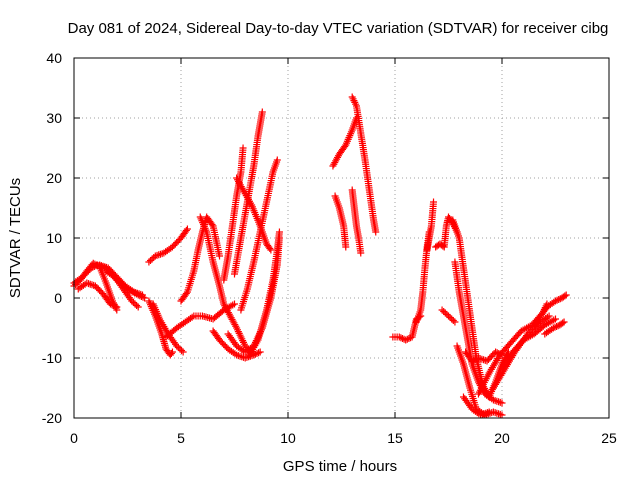  Describe the element at coordinates (395, 438) in the screenshot. I see `x-tick-label: 15` at that location.